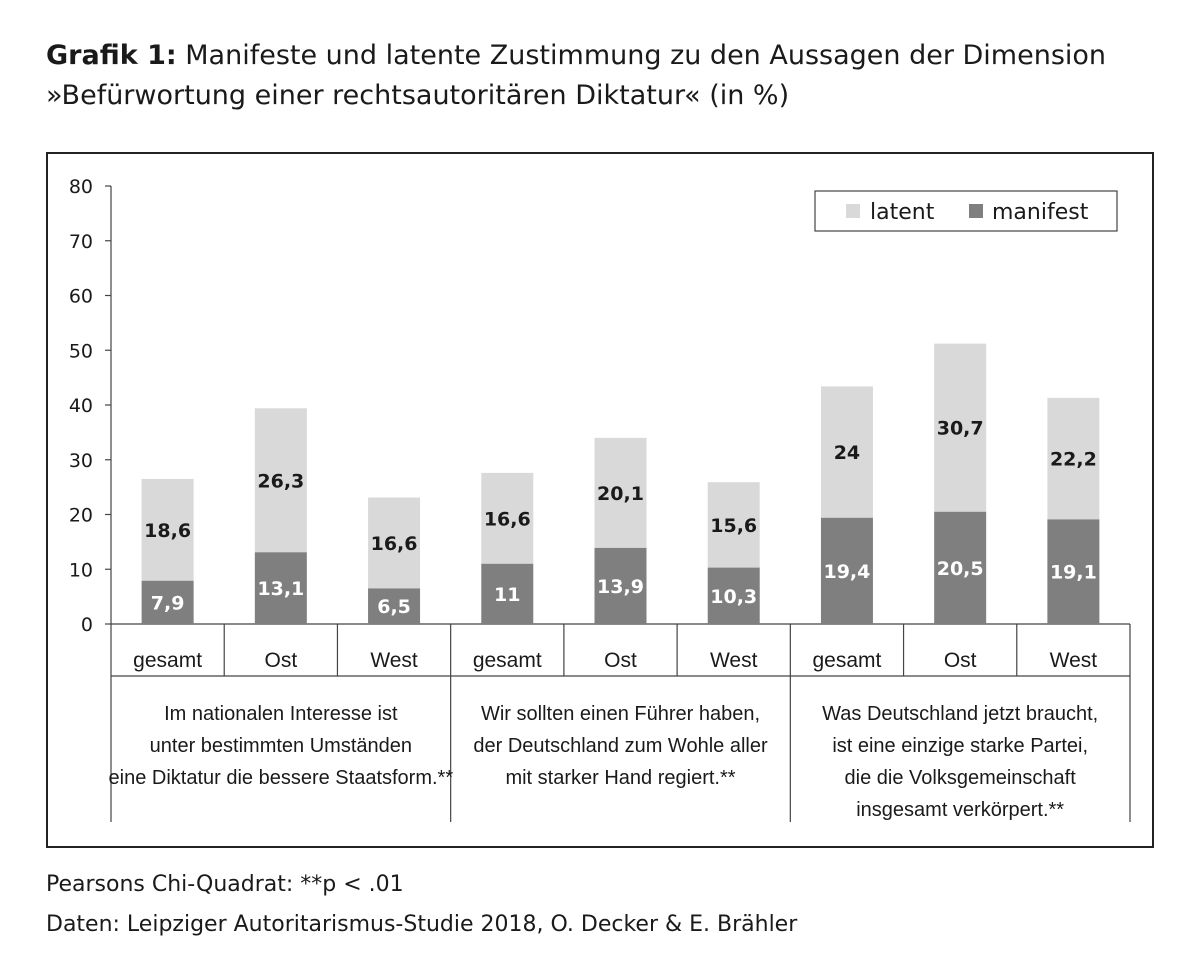 The height and width of the screenshot is (975, 1200). What do you see at coordinates (81, 570) in the screenshot?
I see `y-tick-label: 10` at bounding box center [81, 570].